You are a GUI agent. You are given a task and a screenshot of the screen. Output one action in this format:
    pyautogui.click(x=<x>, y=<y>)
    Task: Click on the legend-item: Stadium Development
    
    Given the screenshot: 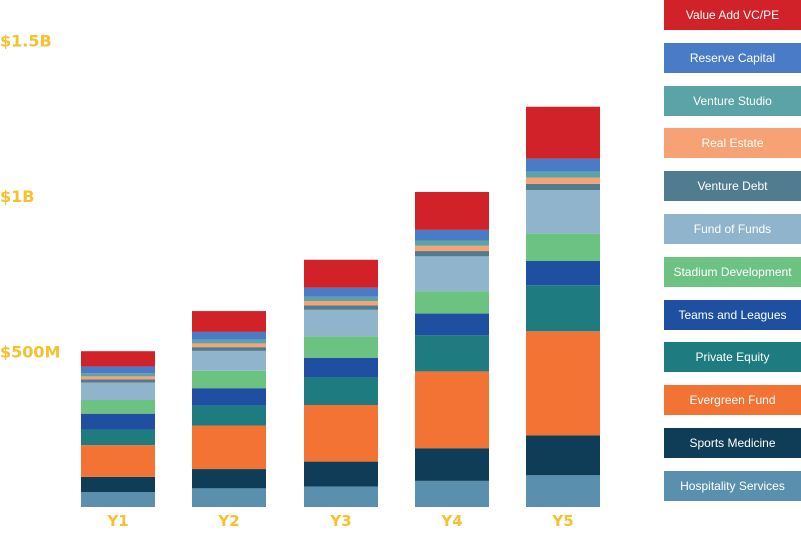 What is the action you would take?
    pyautogui.click(x=732, y=271)
    